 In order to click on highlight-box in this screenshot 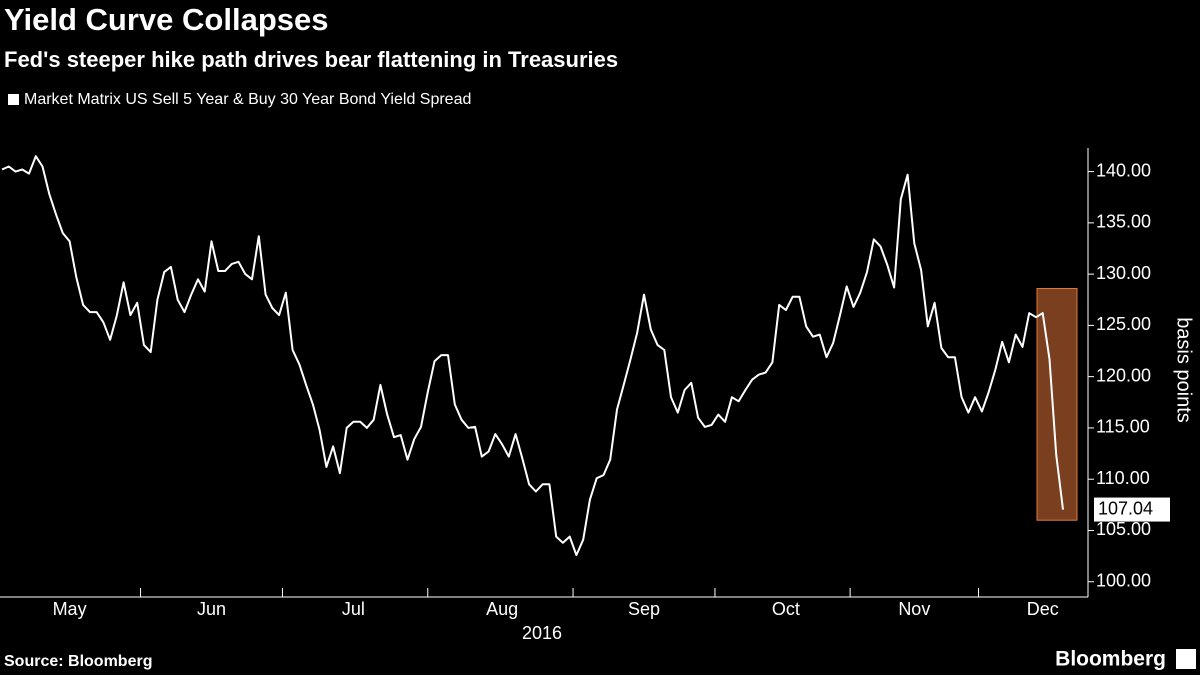, I will do `click(1057, 404)`.